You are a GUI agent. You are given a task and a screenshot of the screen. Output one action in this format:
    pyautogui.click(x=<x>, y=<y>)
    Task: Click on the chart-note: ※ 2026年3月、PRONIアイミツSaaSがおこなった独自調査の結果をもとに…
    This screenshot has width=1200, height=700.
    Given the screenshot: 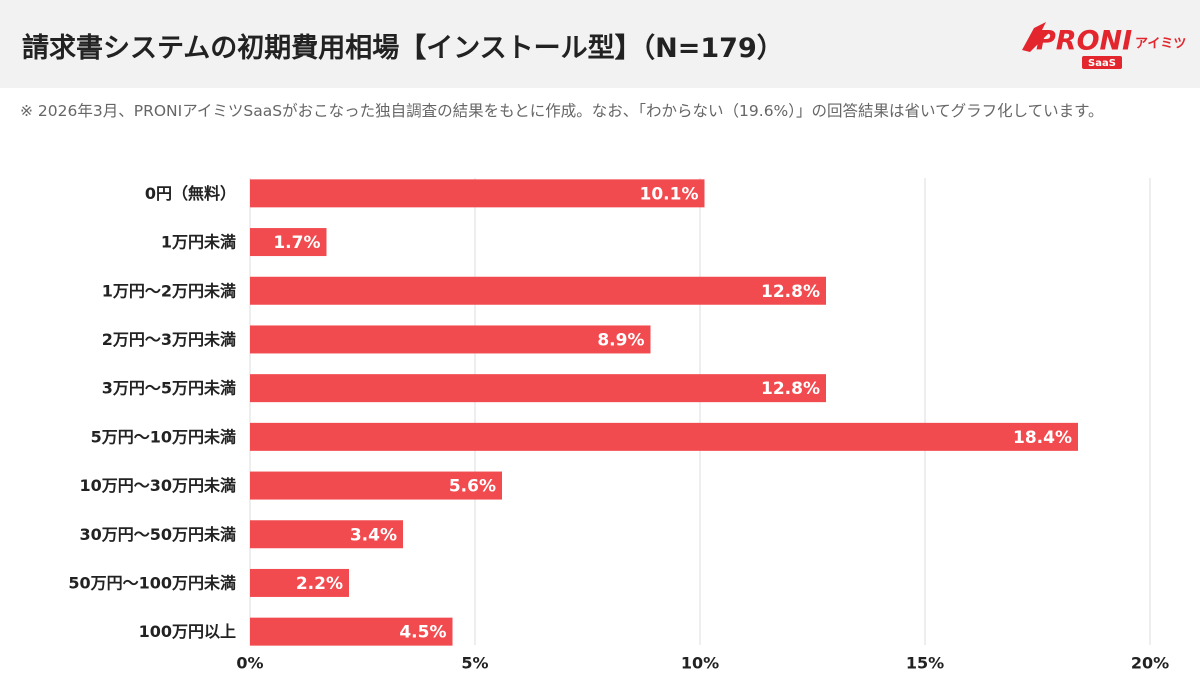 What is the action you would take?
    pyautogui.click(x=562, y=111)
    